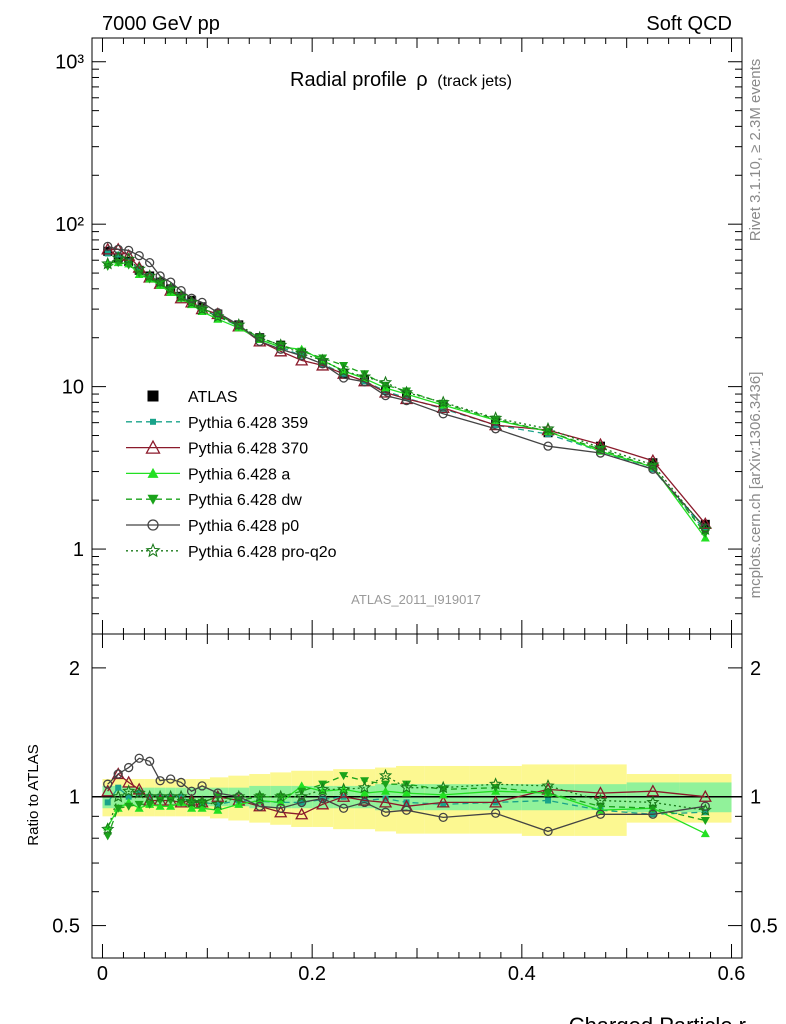 The image size is (786, 1024). I want to click on x-tick-label: 0.4, so click(522, 974).